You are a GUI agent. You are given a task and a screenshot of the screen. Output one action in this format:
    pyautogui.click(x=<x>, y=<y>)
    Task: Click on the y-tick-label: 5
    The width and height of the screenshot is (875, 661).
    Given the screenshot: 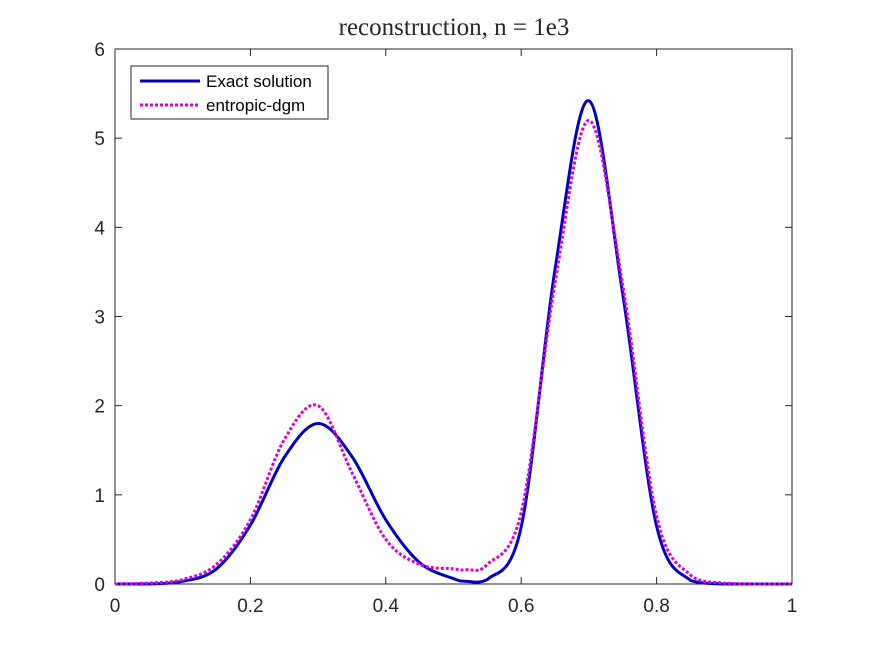 What is the action you would take?
    pyautogui.click(x=99, y=139)
    